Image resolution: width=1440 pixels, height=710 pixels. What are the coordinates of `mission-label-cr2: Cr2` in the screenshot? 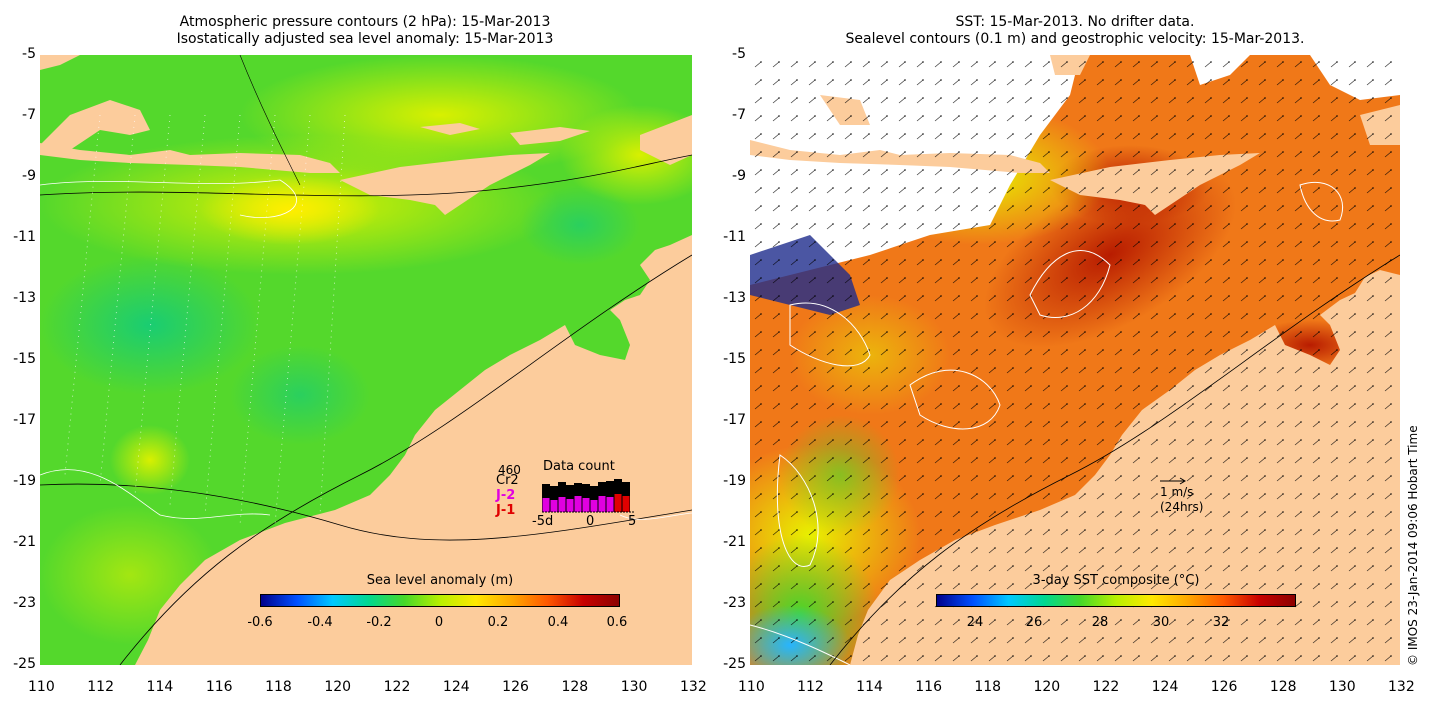 It's located at (507, 480).